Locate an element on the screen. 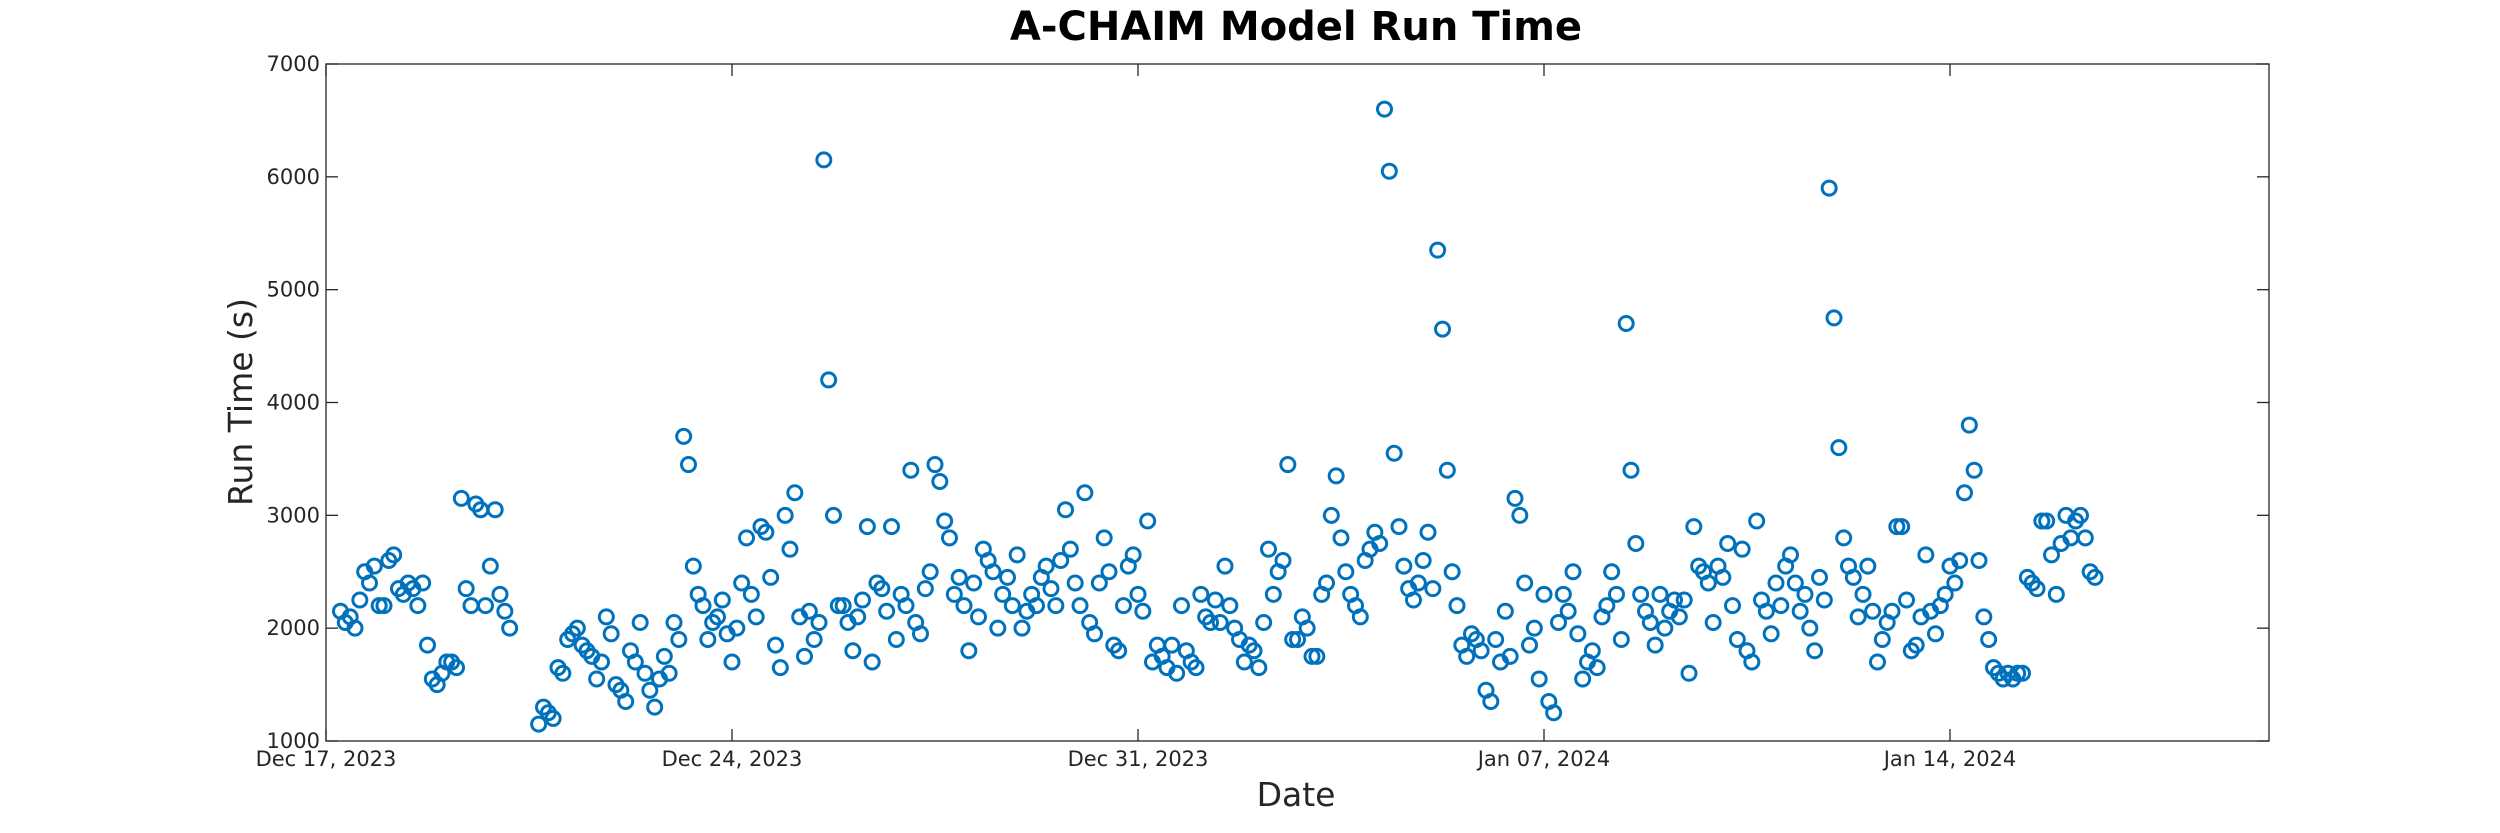  chart-title: A-CHAIM Model Run Time is located at coordinates (1296, 27).